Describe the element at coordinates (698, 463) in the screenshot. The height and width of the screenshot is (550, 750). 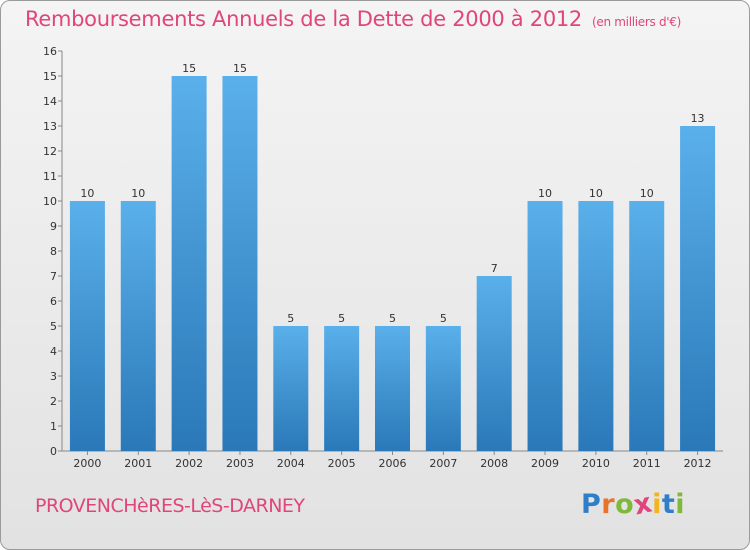
I see `x-tick-label: 2012` at that location.